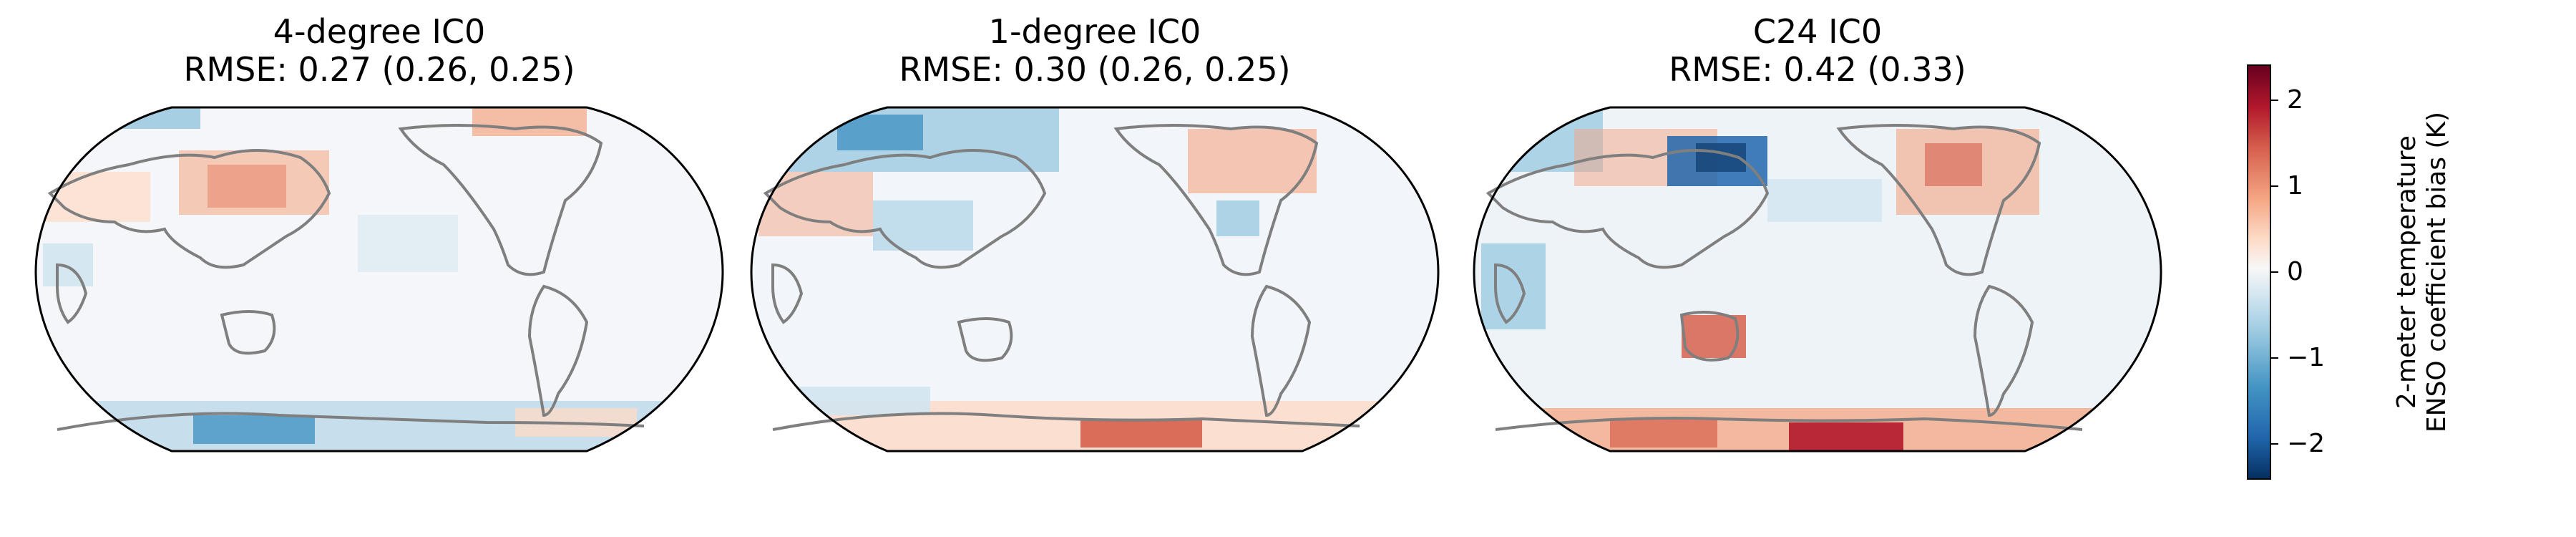  I want to click on colorbar-tick-label: 2, so click(2295, 100).